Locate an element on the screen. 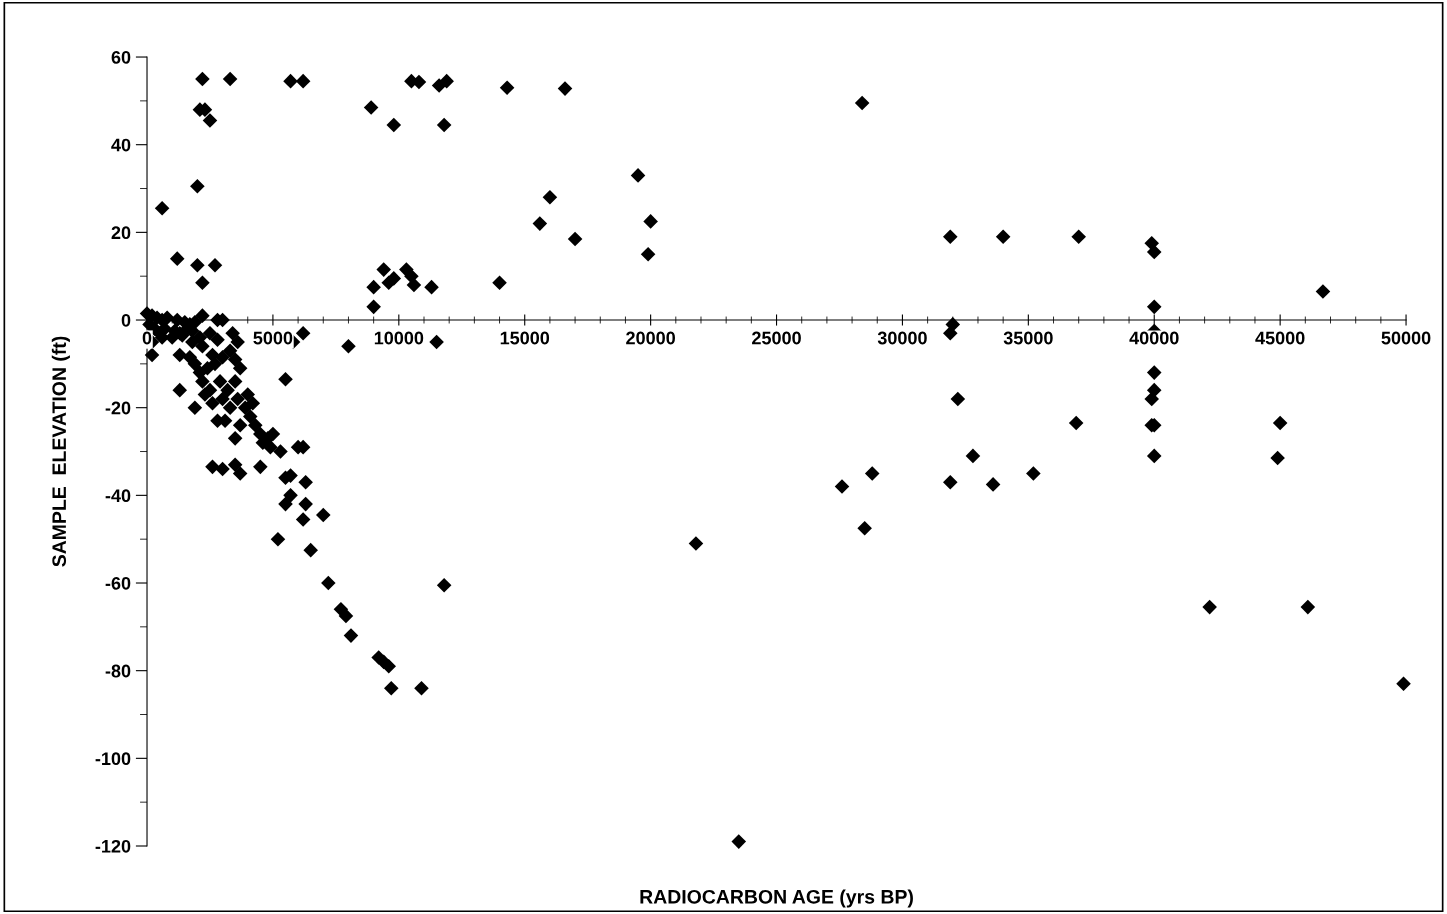  y-axis-title: SAMPLE ELEVATION (ft) is located at coordinates (60, 451).